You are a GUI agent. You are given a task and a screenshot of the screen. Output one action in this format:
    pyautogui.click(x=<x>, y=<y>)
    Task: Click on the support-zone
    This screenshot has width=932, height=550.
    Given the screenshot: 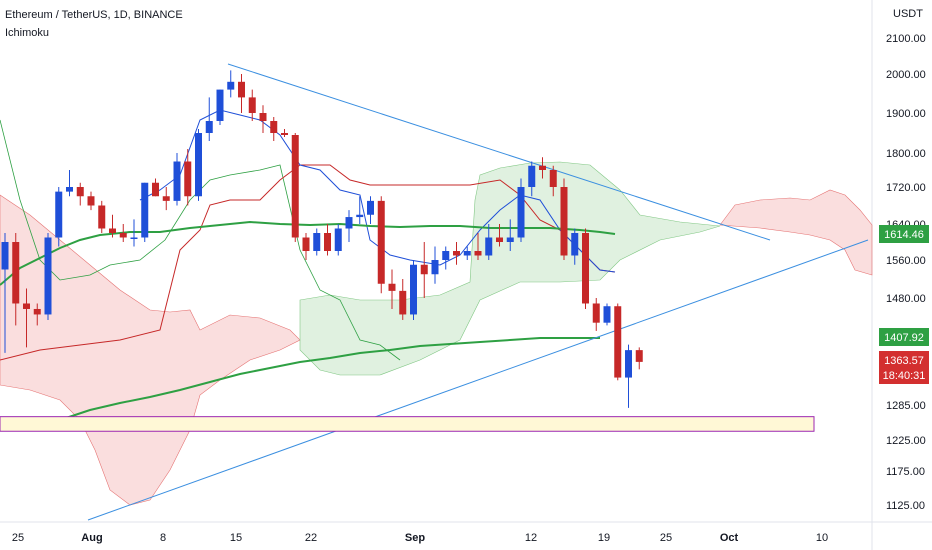 What is the action you would take?
    pyautogui.click(x=407, y=424)
    